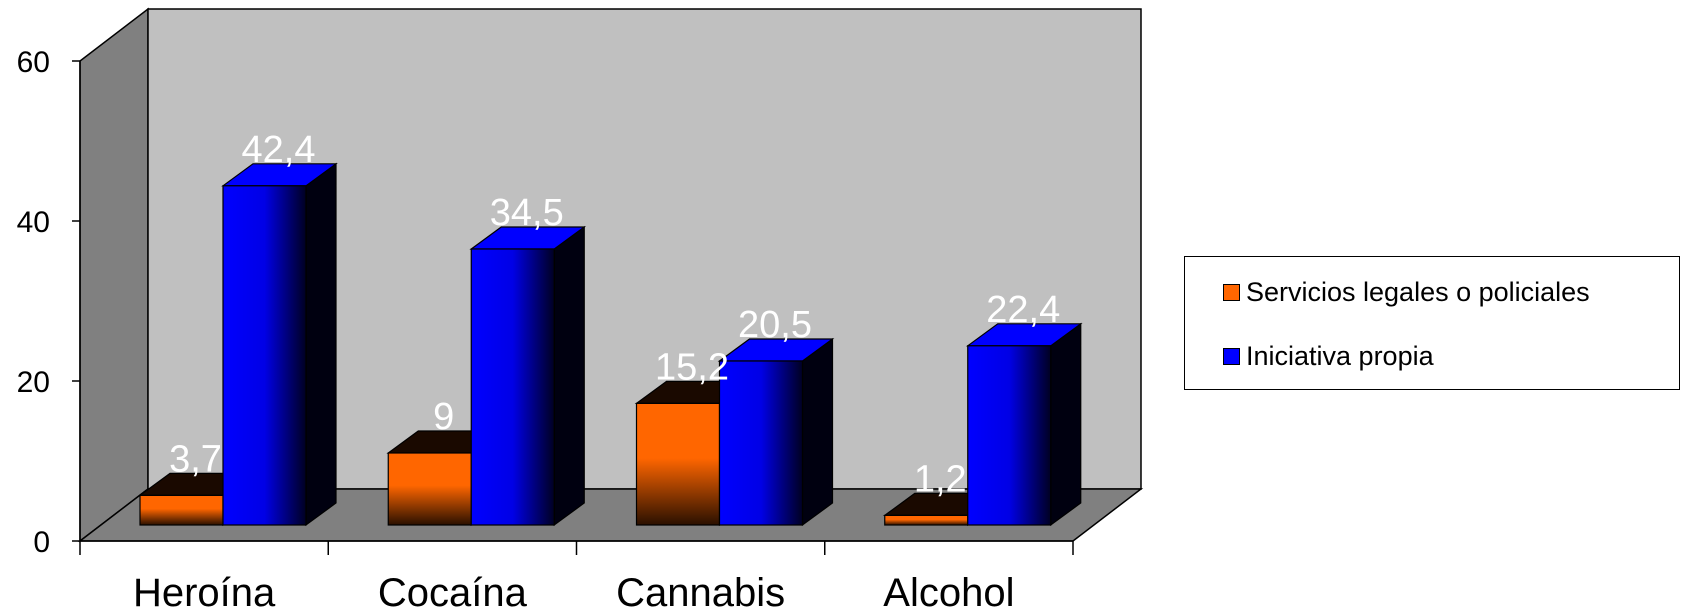 The width and height of the screenshot is (1682, 614). Describe the element at coordinates (41, 542) in the screenshot. I see `y-tick-label-0: 0` at that location.